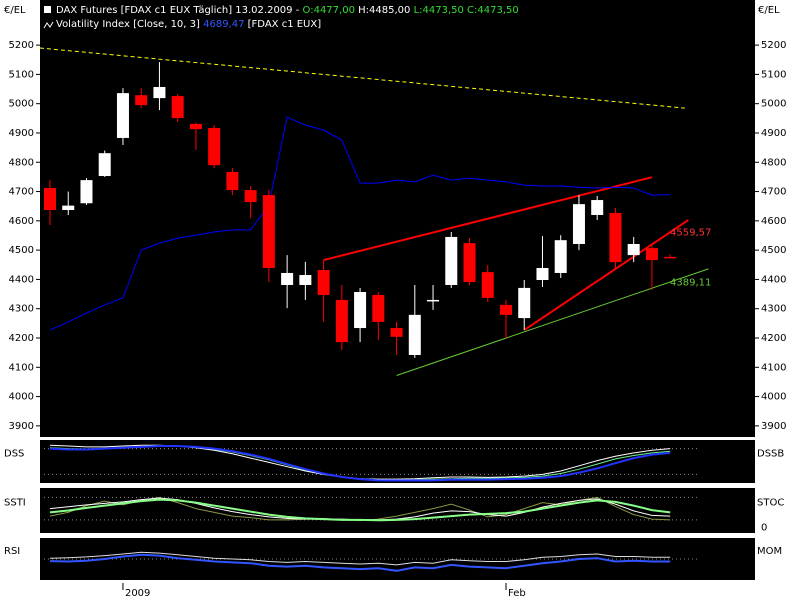  What do you see at coordinates (14, 454) in the screenshot?
I see `panel-label-left: DSS` at bounding box center [14, 454].